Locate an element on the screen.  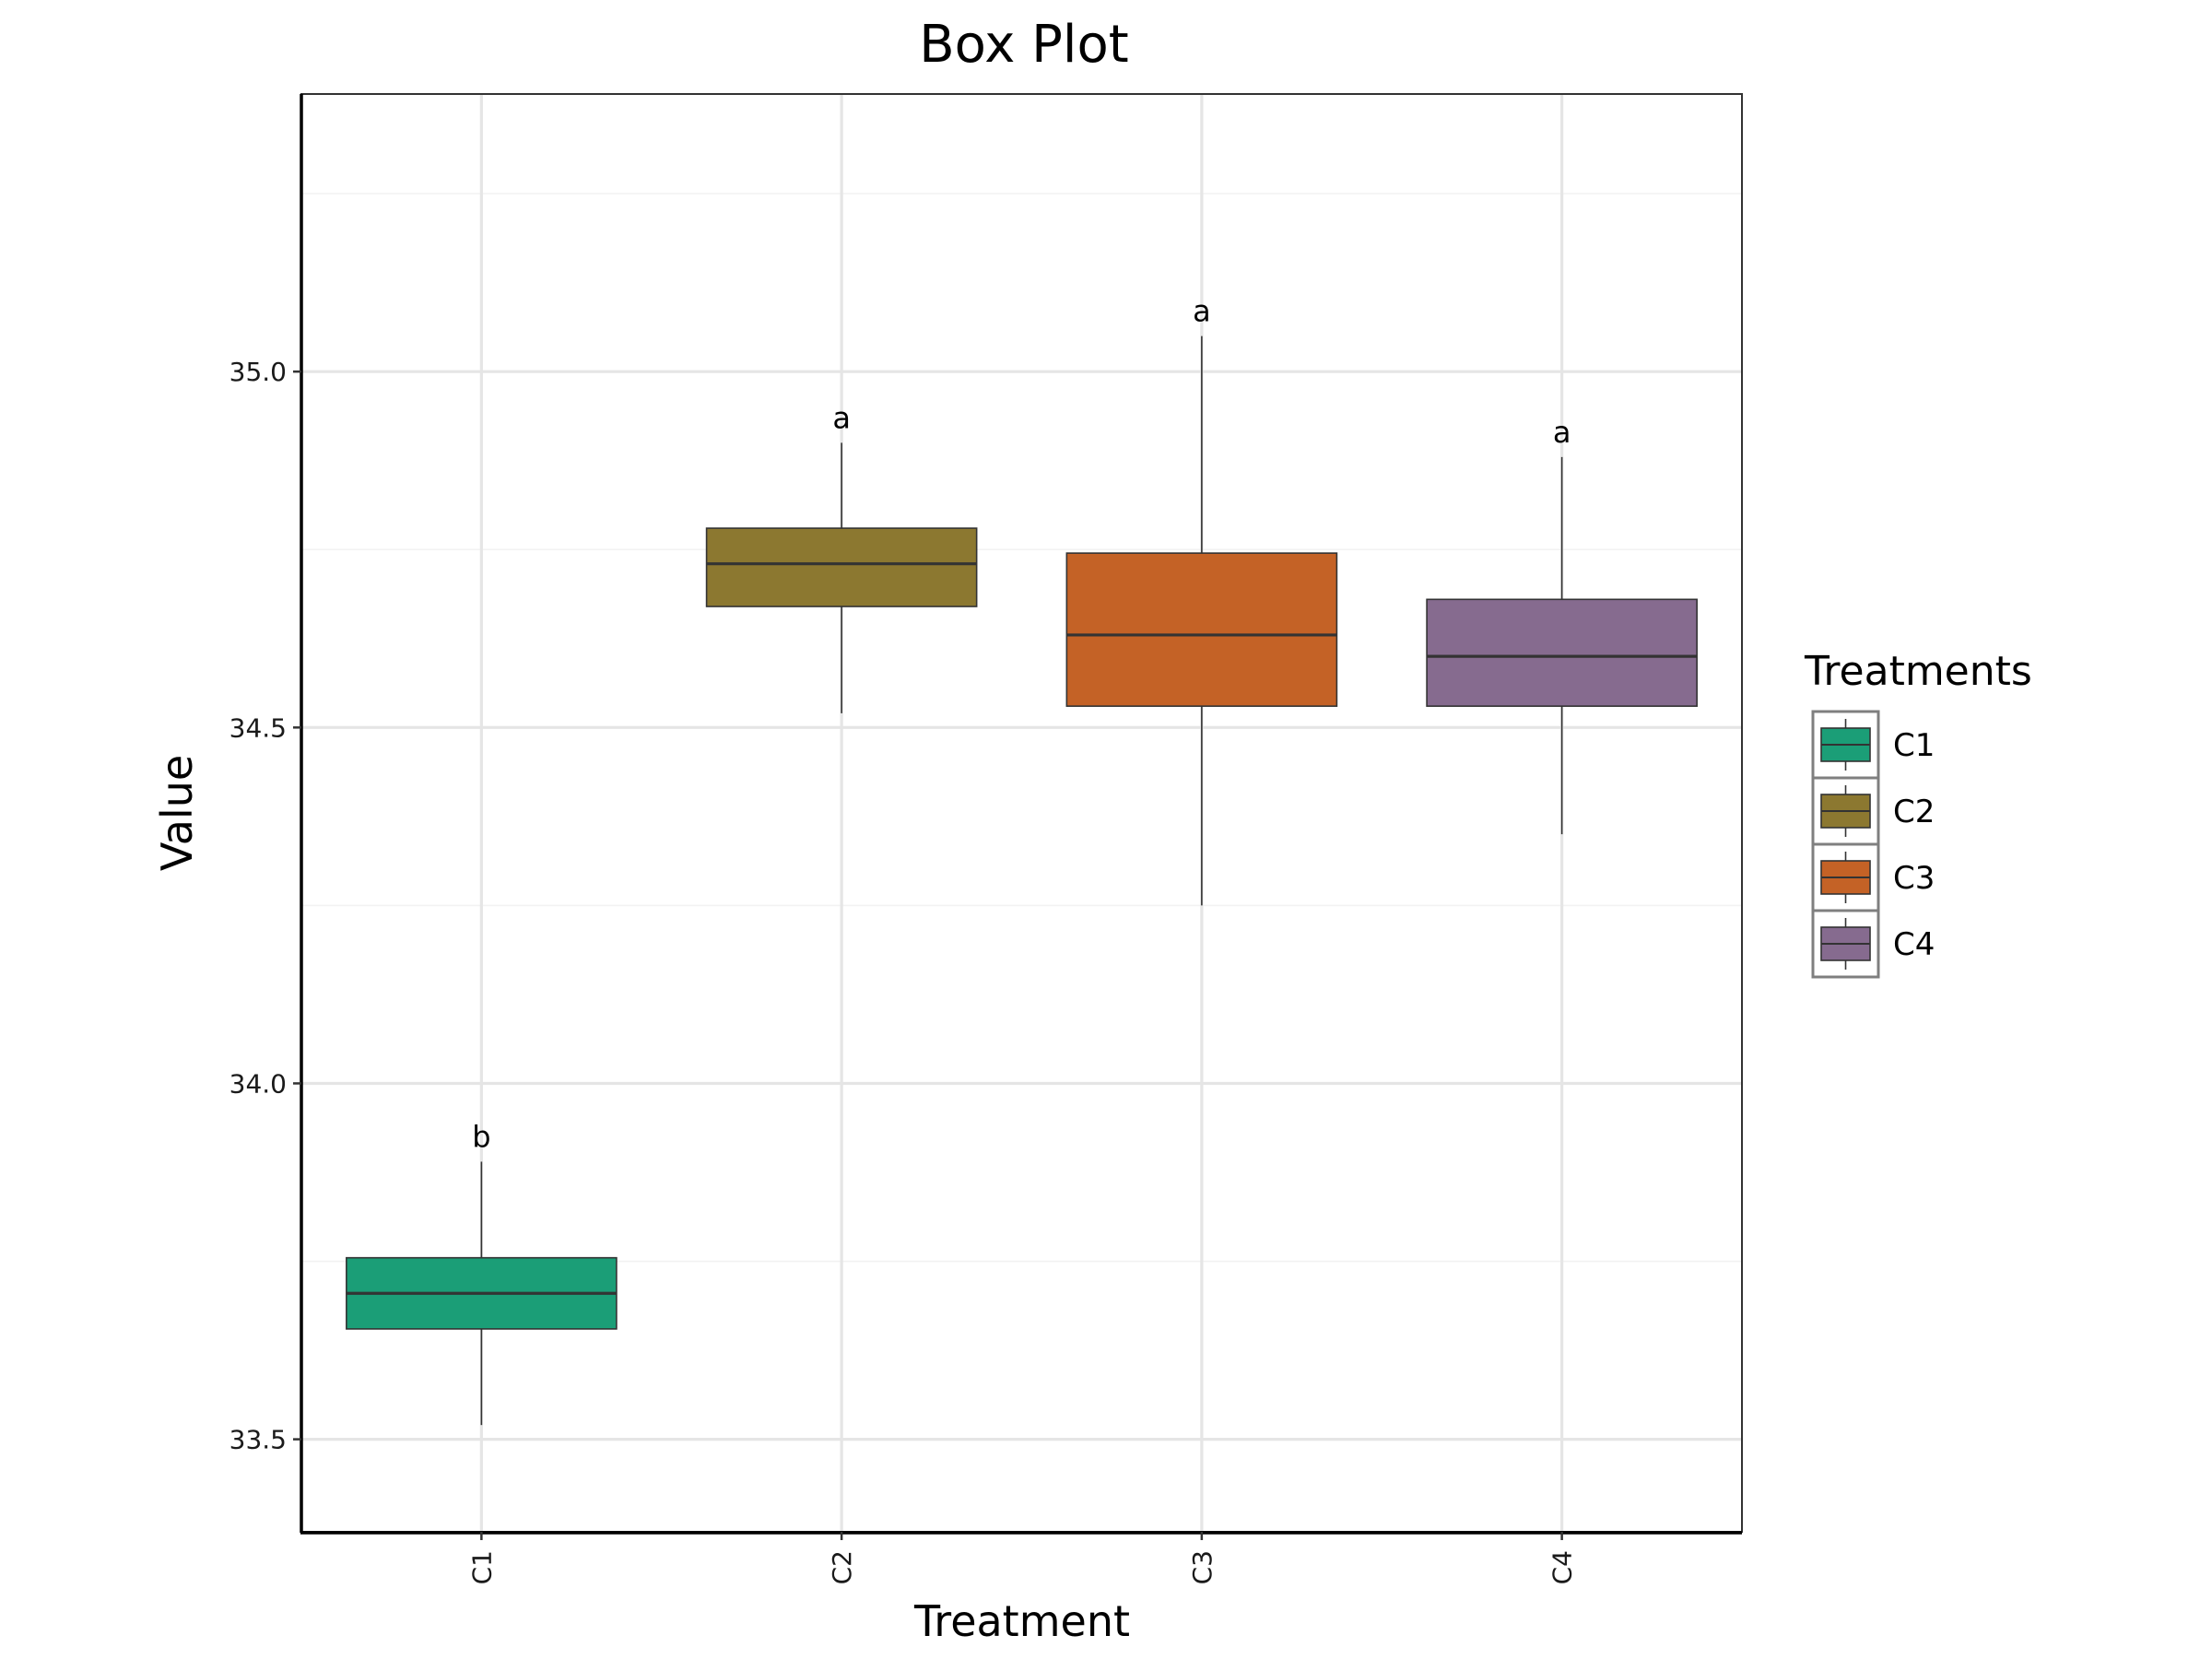
legend-item-c1: C1 is located at coordinates (1873, 745).